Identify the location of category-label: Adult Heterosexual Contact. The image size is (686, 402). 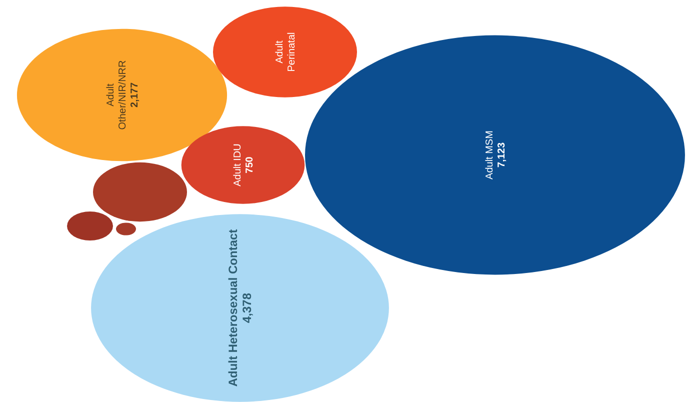
(233, 308).